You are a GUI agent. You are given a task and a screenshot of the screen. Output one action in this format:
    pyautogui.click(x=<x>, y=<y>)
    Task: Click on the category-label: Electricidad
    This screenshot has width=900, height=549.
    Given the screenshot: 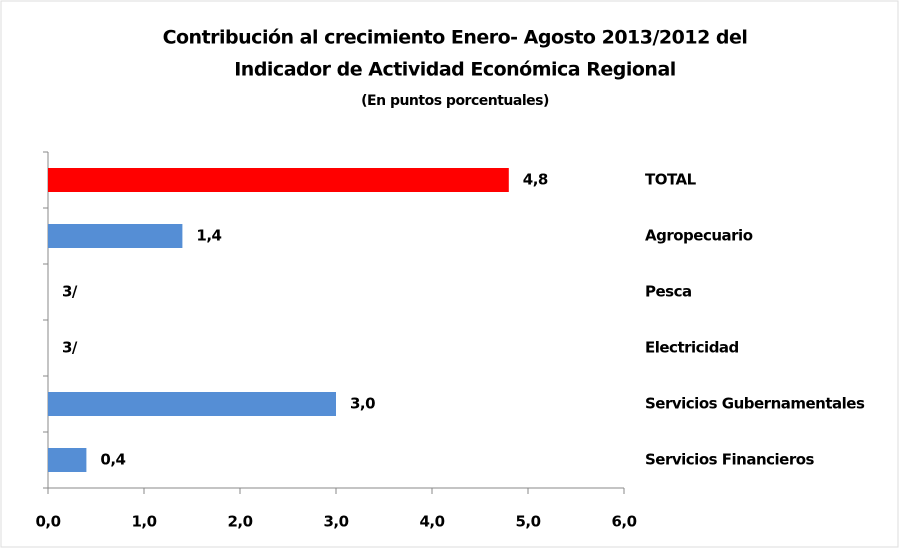 What is the action you would take?
    pyautogui.click(x=692, y=348)
    